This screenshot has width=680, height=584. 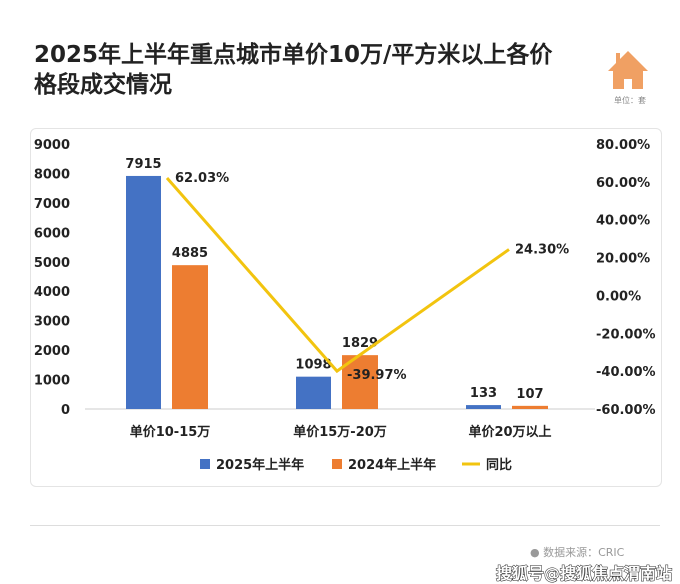 I want to click on unit-label: 单位：套, so click(x=630, y=100).